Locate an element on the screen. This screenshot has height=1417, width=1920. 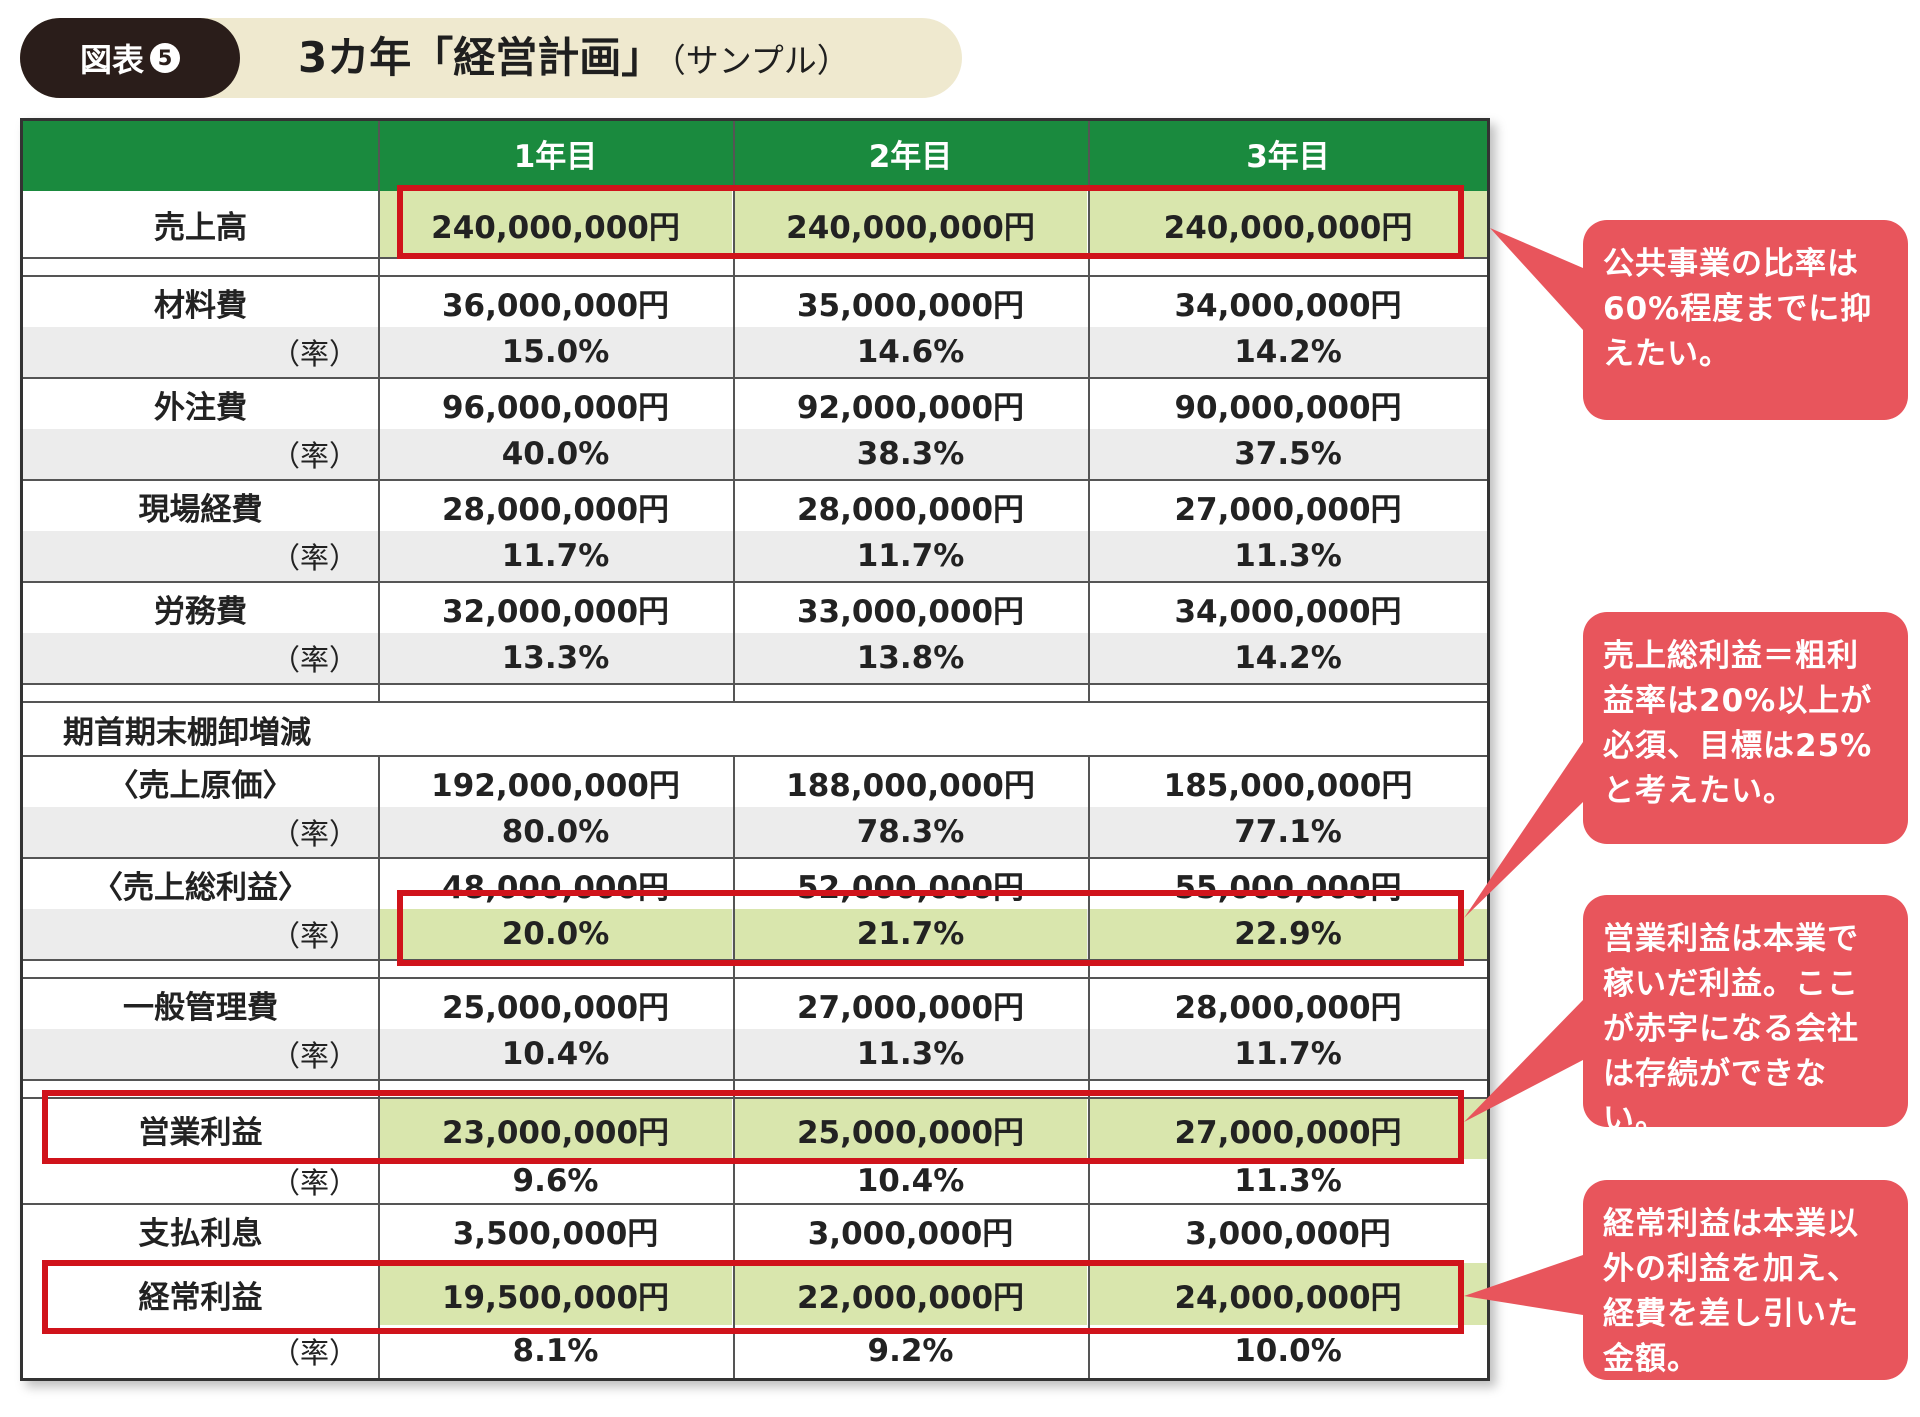
value-cell: 19,500,000円 is located at coordinates (555, 1294).